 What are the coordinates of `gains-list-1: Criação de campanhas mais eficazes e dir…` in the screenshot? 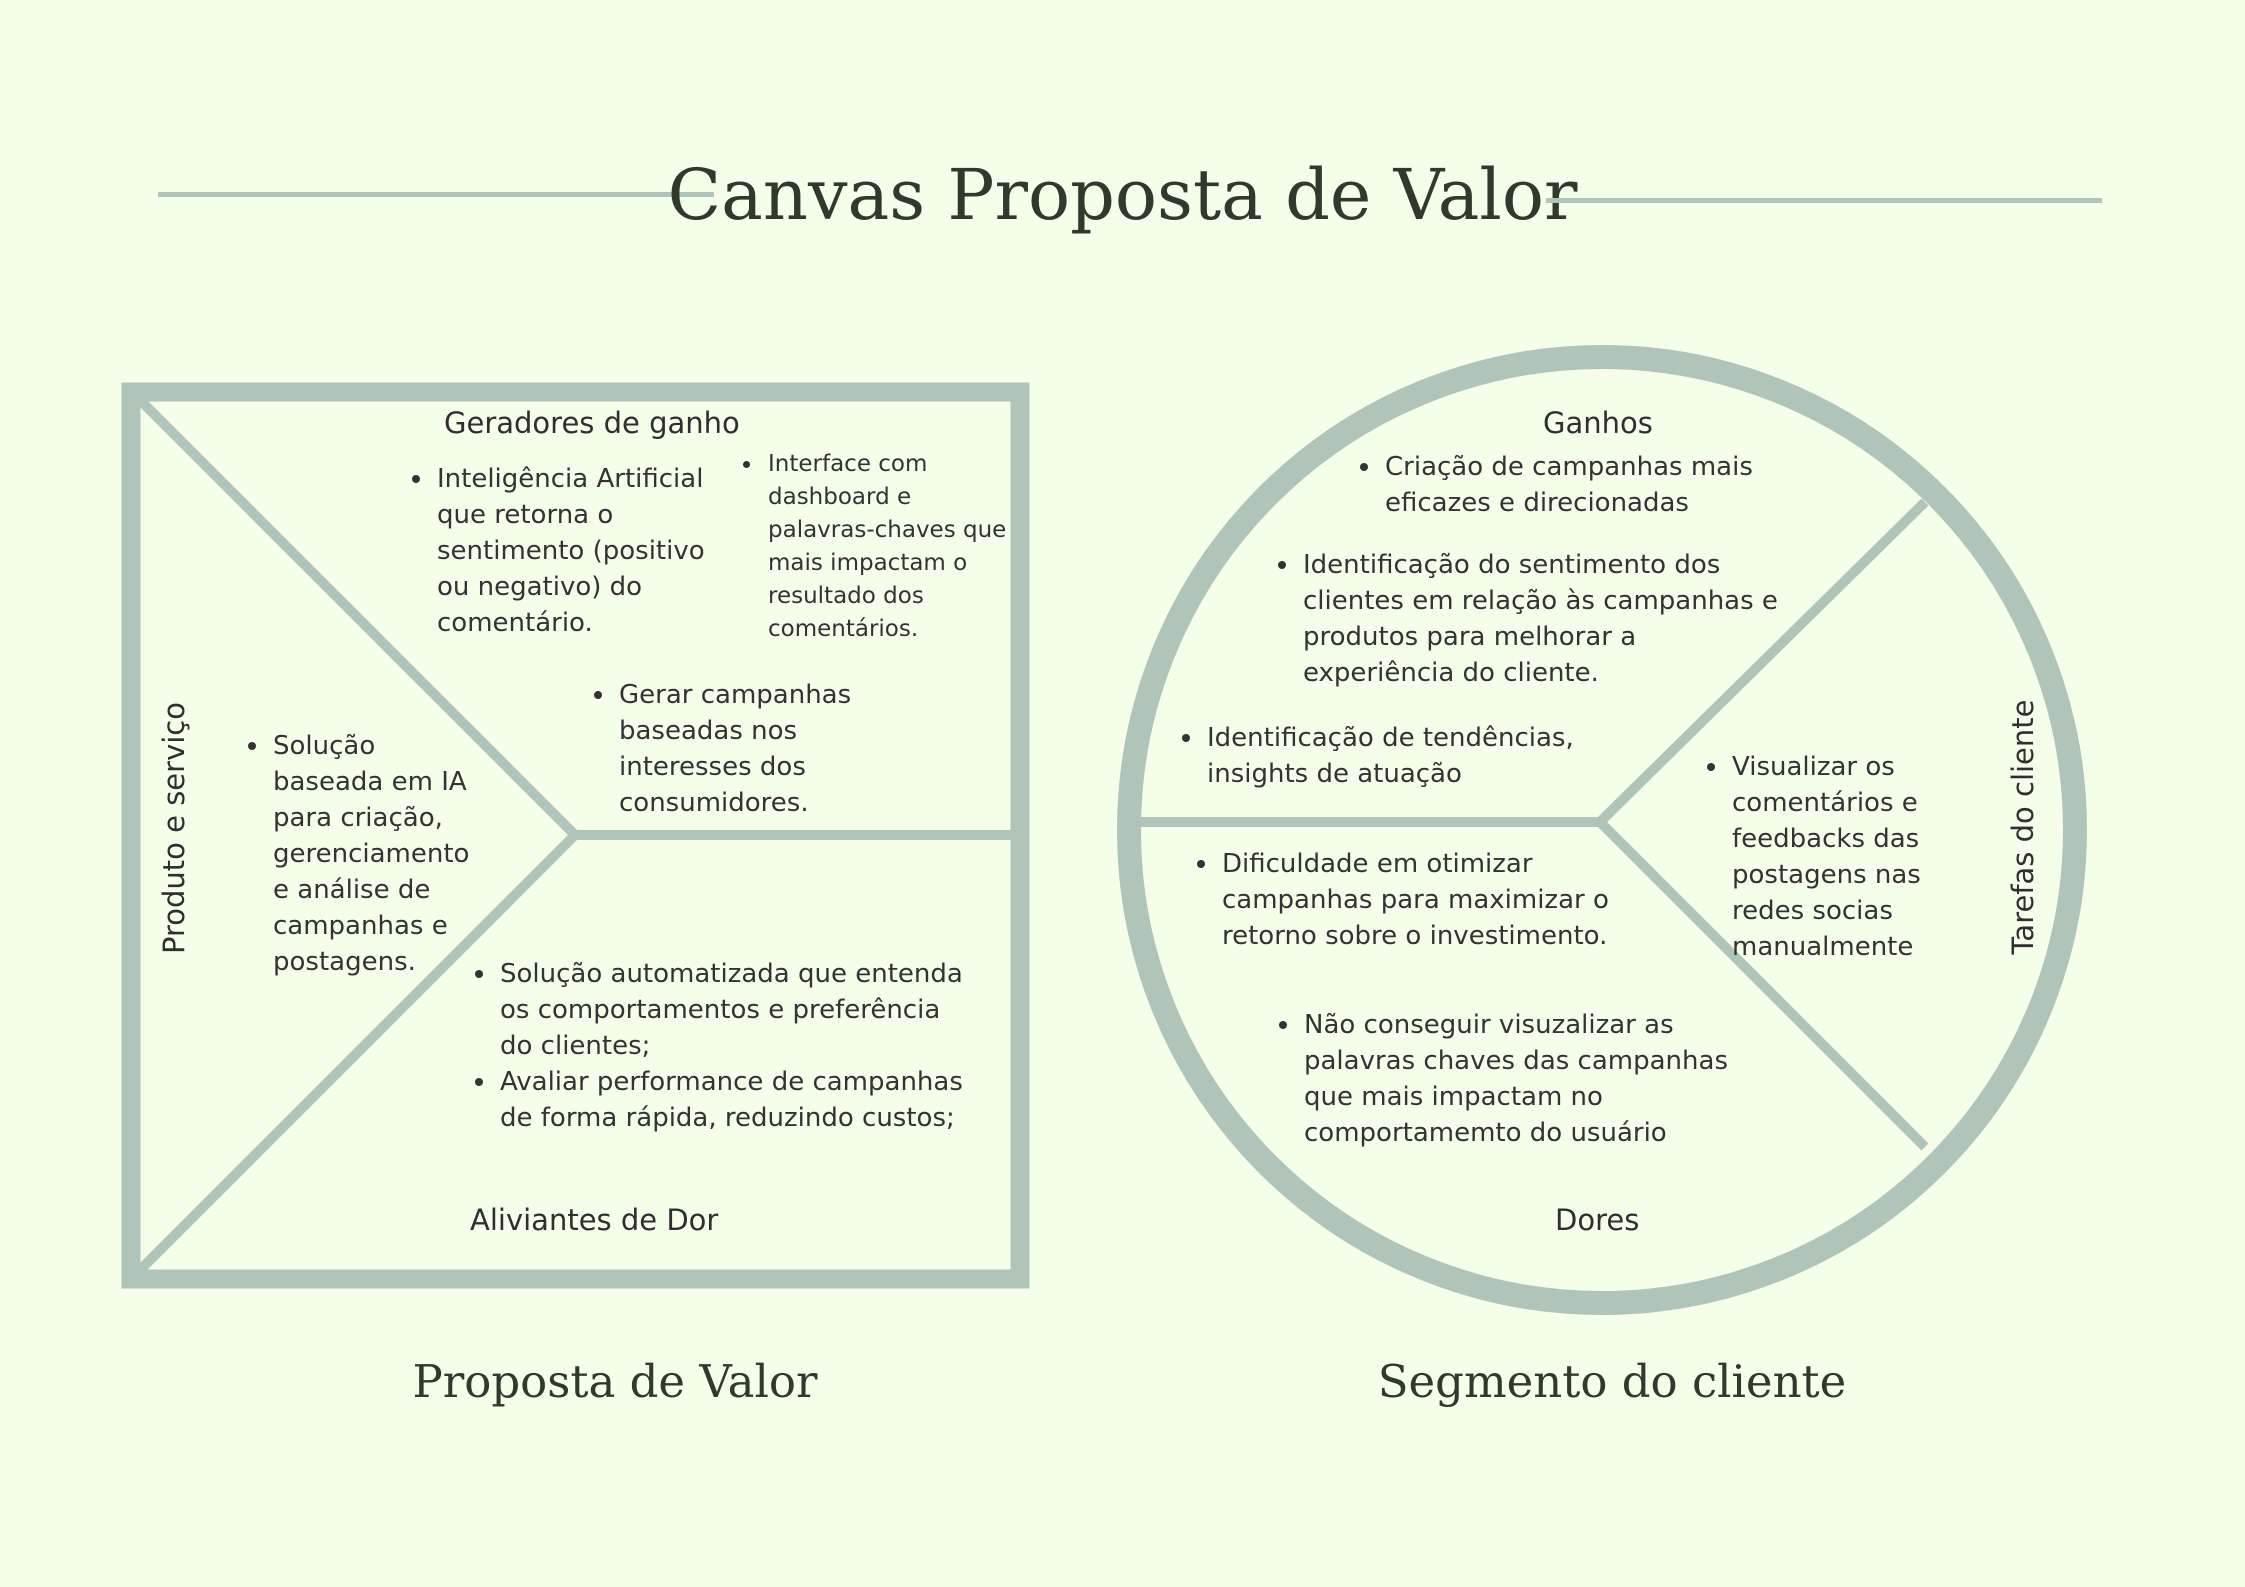 It's located at (1558, 485).